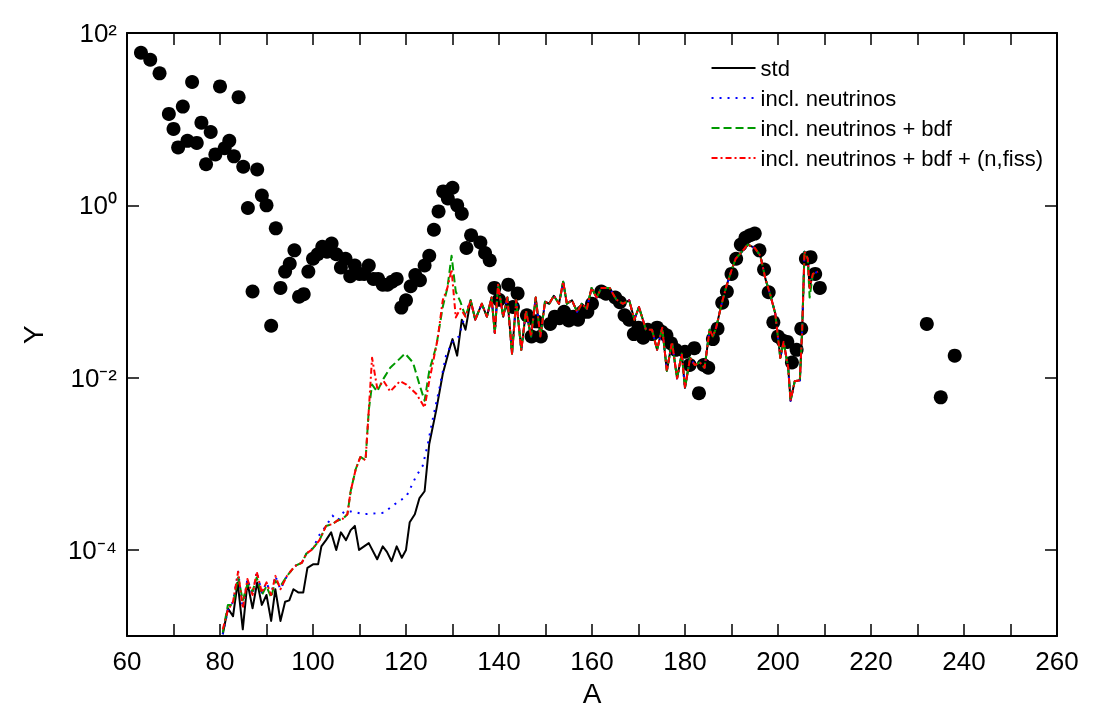 The width and height of the screenshot is (1096, 720). What do you see at coordinates (685, 661) in the screenshot?
I see `x-tick-label: 180` at bounding box center [685, 661].